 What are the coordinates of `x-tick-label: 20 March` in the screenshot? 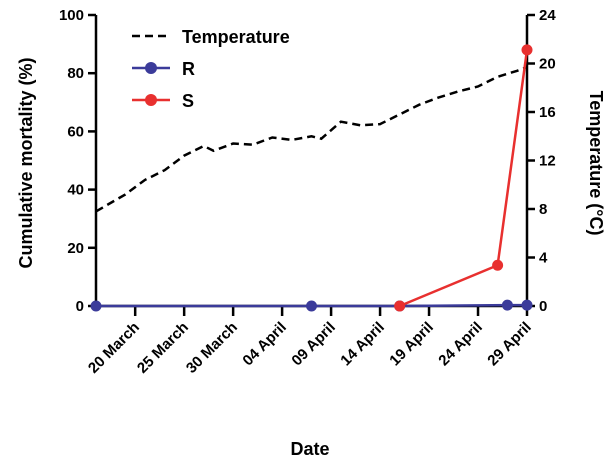 It's located at (114, 348).